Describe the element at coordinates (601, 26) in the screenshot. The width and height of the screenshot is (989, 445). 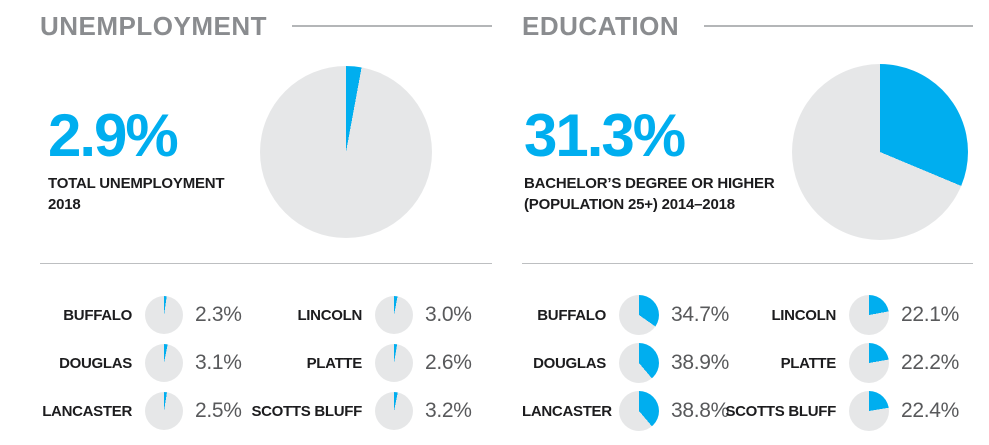
I see `section-title: EDUCATION` at that location.